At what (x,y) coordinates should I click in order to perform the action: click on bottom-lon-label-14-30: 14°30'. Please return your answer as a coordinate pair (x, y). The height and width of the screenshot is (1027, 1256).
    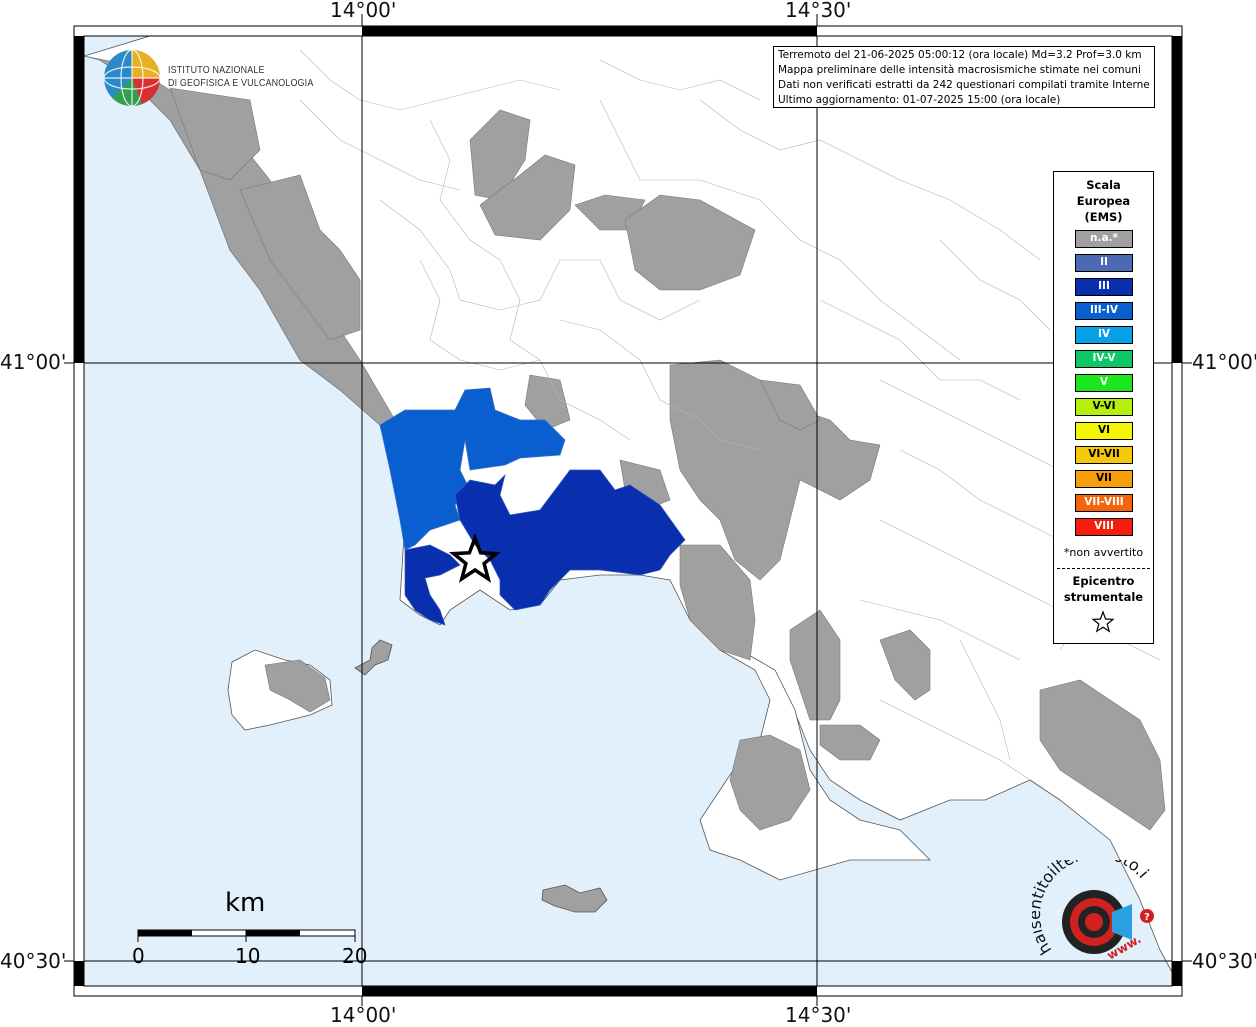
    Looking at the image, I should click on (818, 1015).